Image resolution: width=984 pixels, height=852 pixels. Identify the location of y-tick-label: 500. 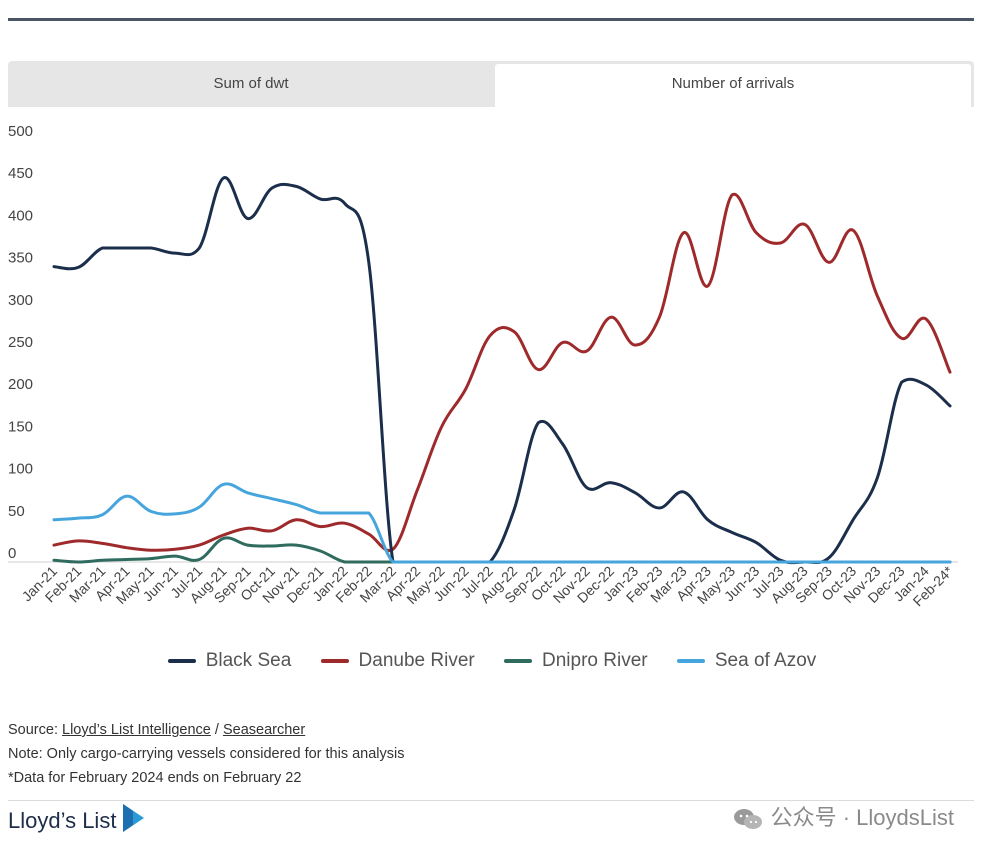
(20, 131).